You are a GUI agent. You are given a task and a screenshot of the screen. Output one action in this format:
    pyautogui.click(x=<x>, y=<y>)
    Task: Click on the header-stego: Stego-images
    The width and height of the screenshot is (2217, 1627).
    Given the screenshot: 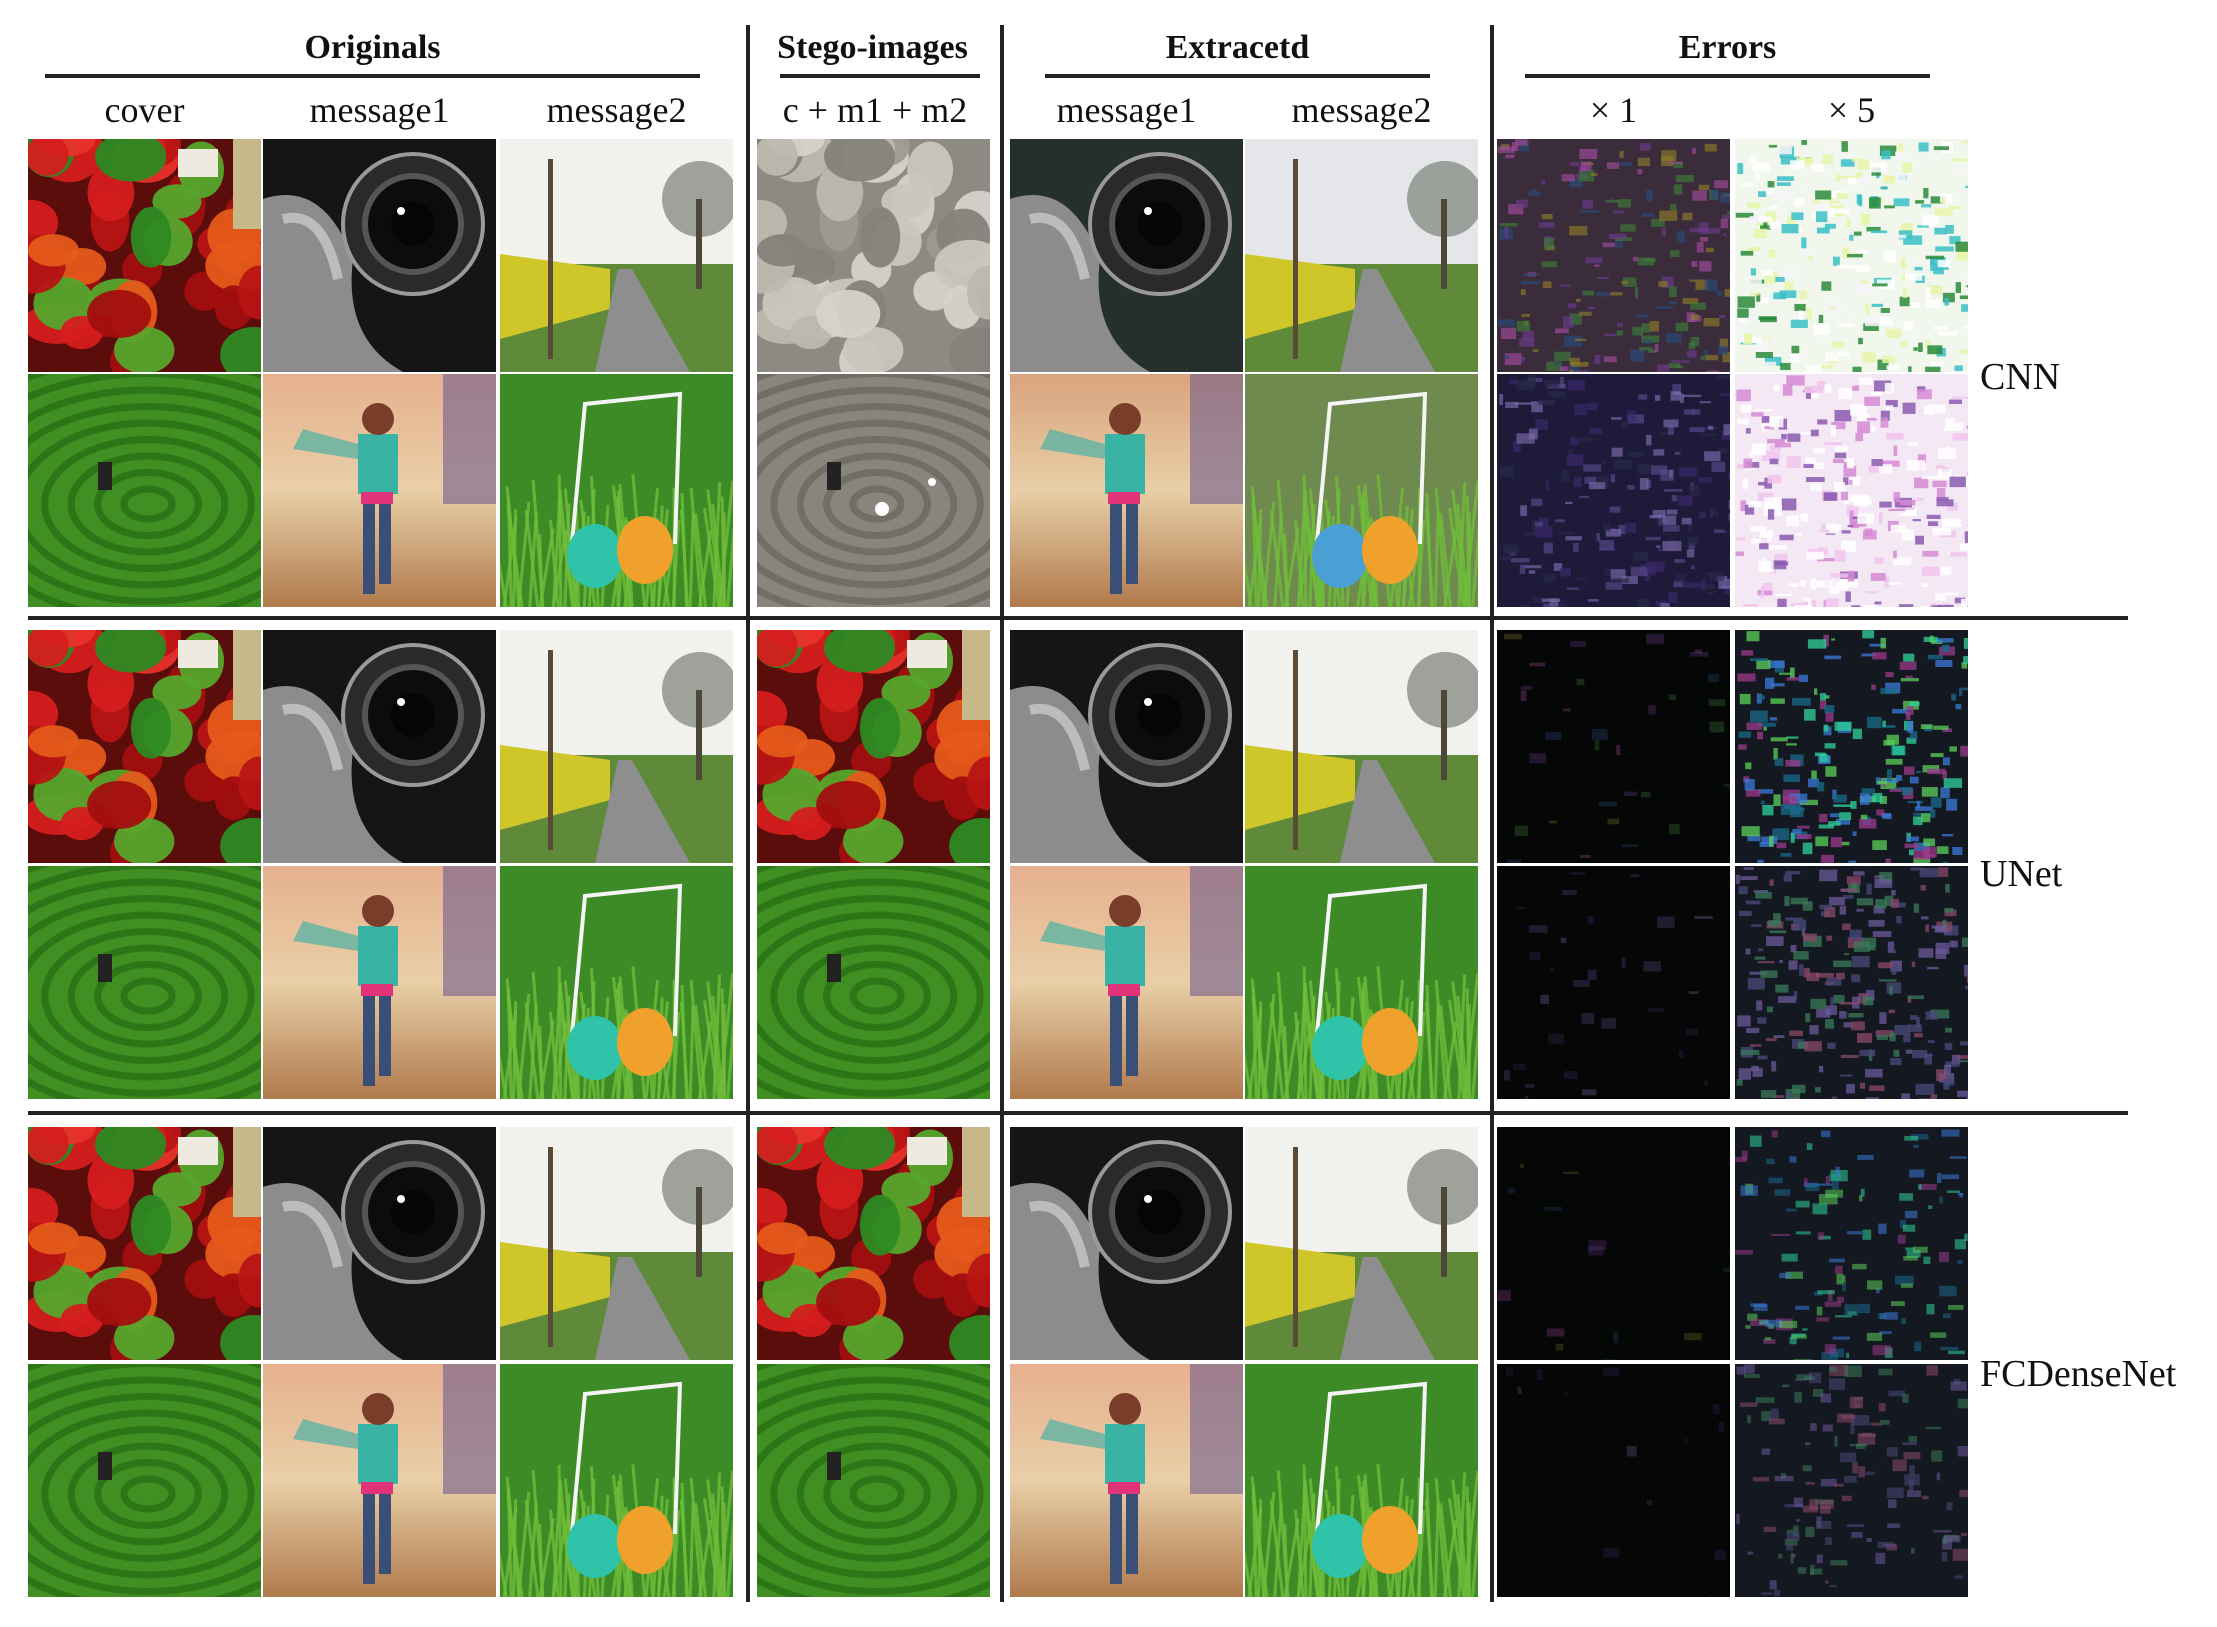 What is the action you would take?
    pyautogui.click(x=872, y=47)
    